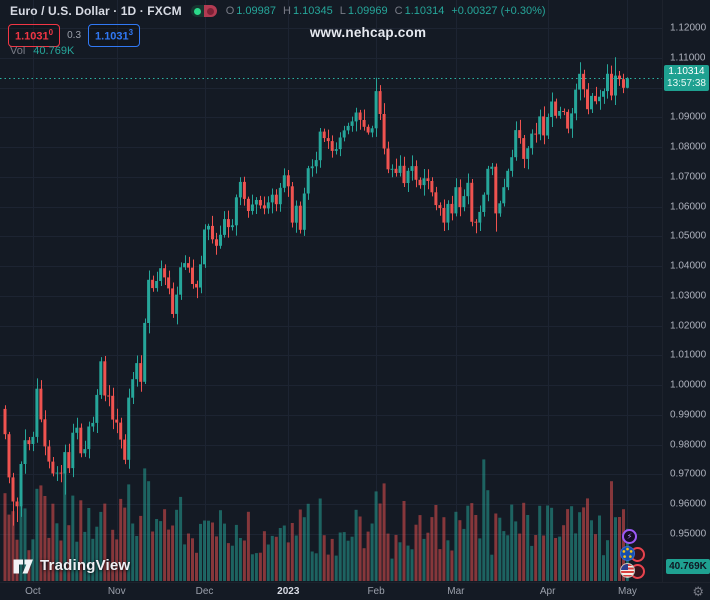 This screenshot has height=600, width=710. Describe the element at coordinates (230, 11) in the screenshot. I see `open-label: O` at that location.